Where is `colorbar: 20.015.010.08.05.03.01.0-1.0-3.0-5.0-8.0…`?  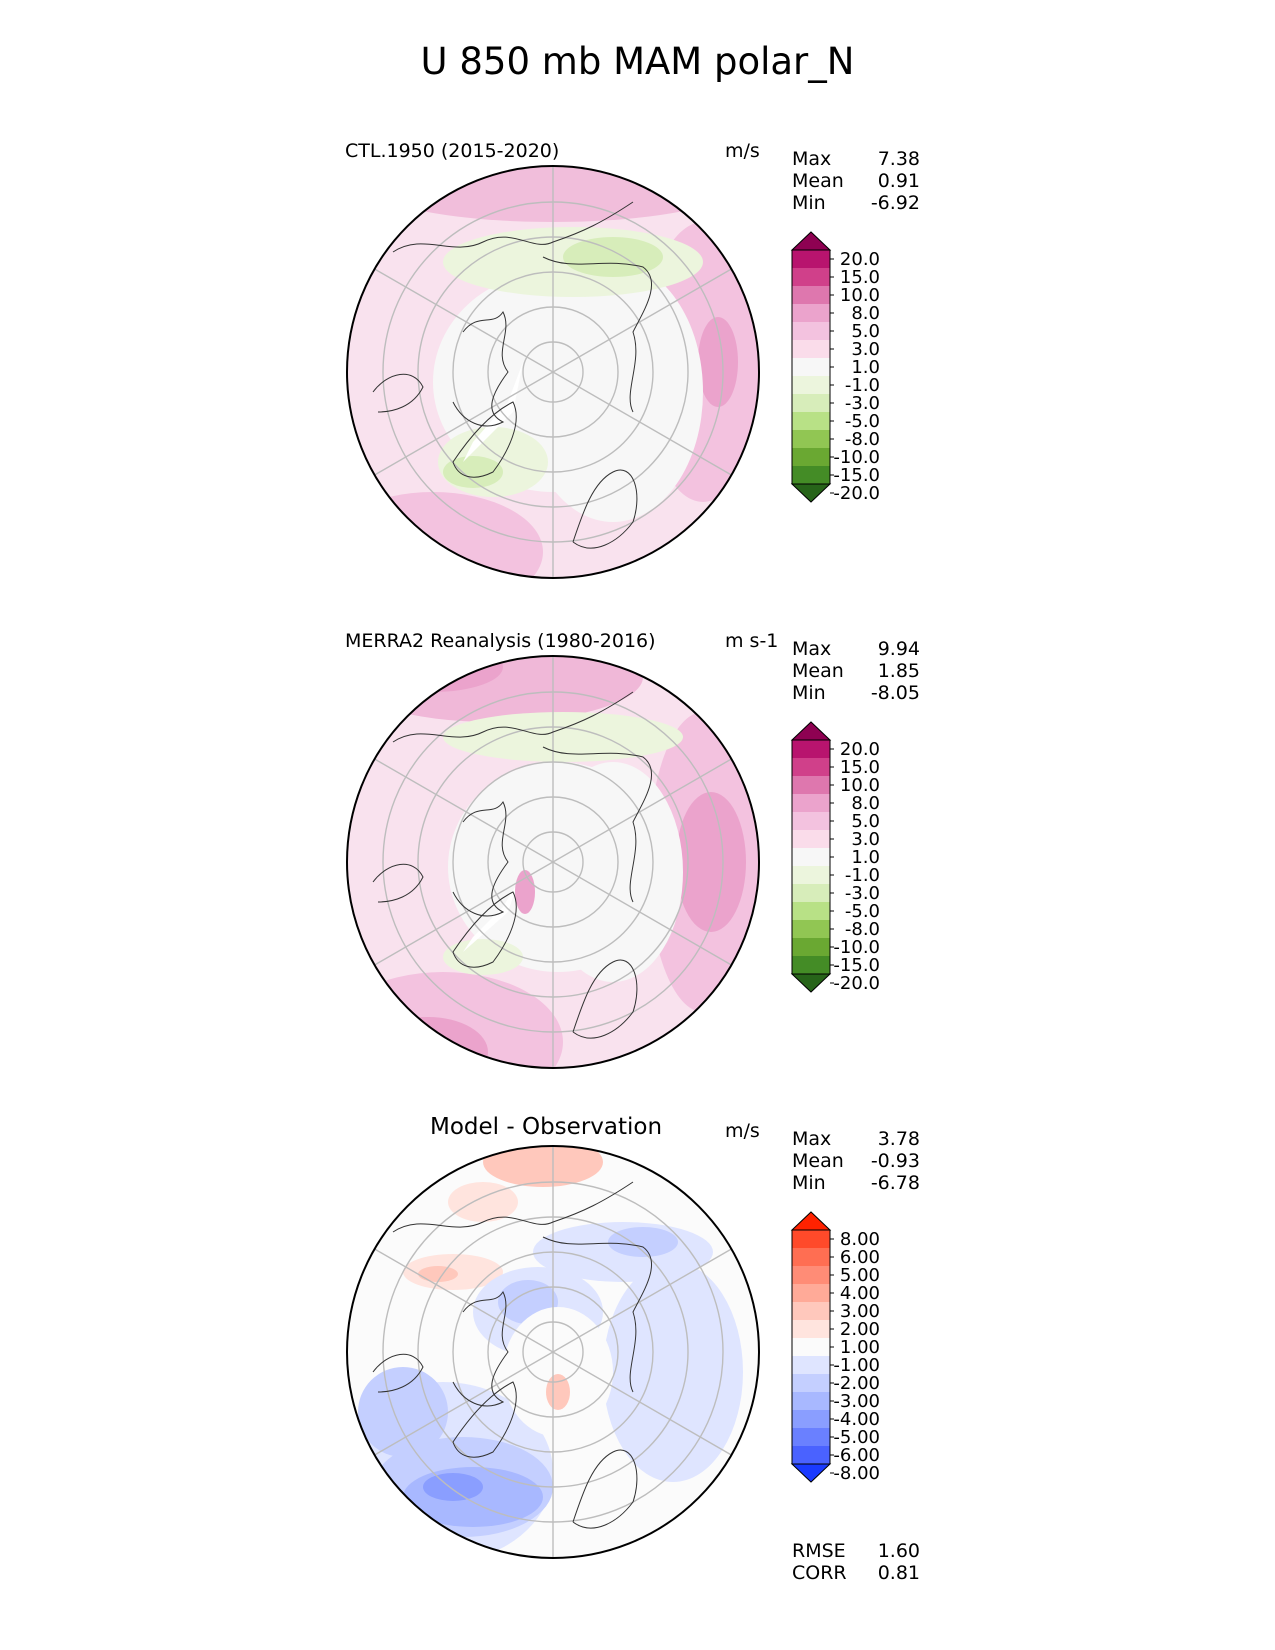 colorbar: 20.015.010.08.05.03.01.0-1.0-3.0-5.0-8.0… is located at coordinates (835, 857).